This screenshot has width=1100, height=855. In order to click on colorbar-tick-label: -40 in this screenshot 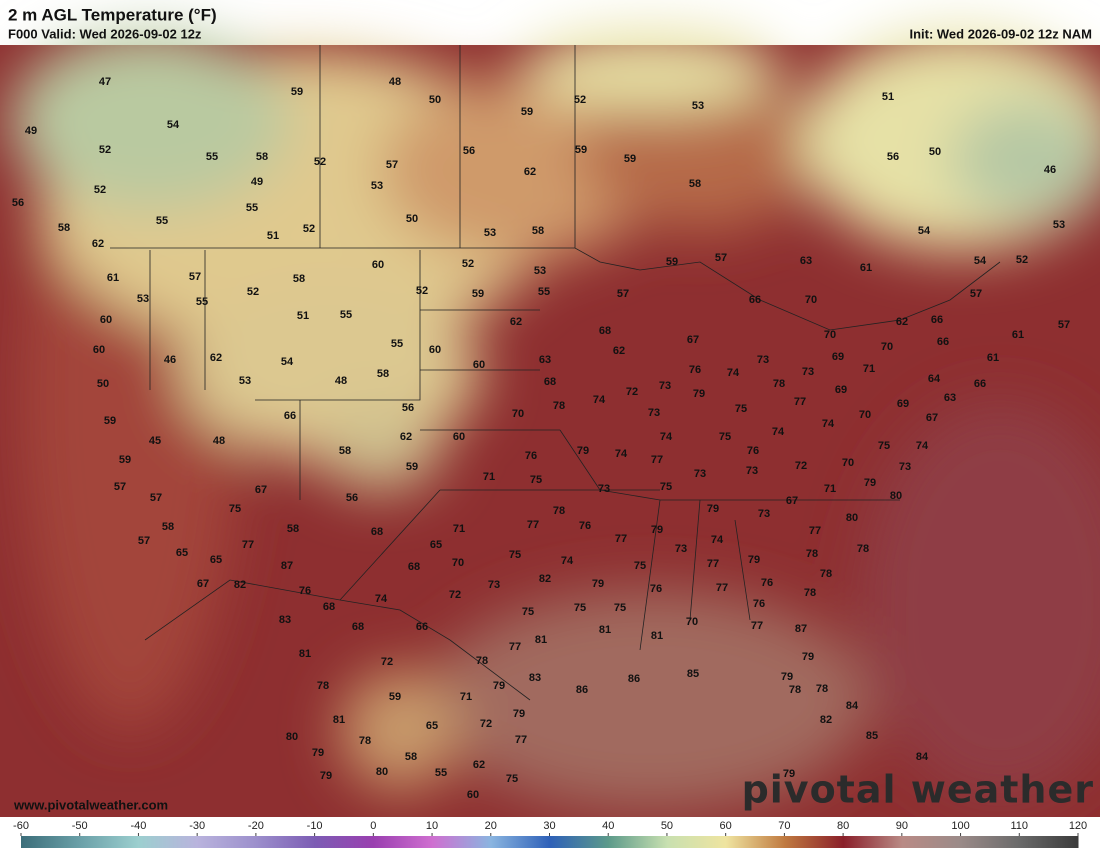, I will do `click(138, 826)`.